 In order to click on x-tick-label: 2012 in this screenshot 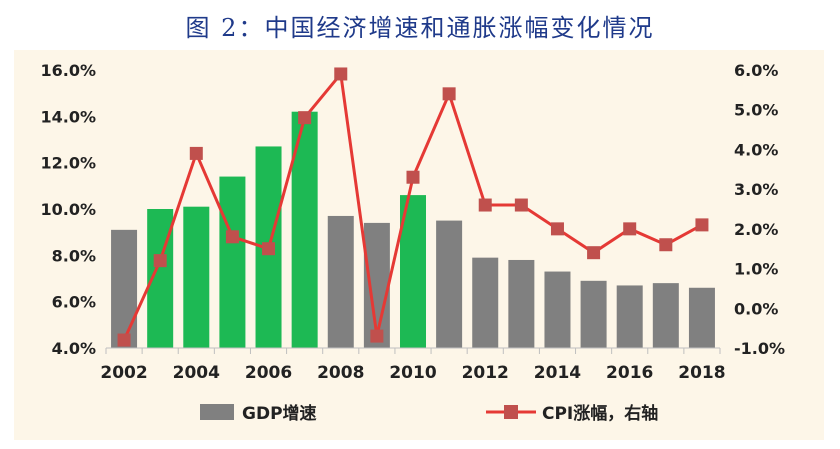, I will do `click(485, 373)`.